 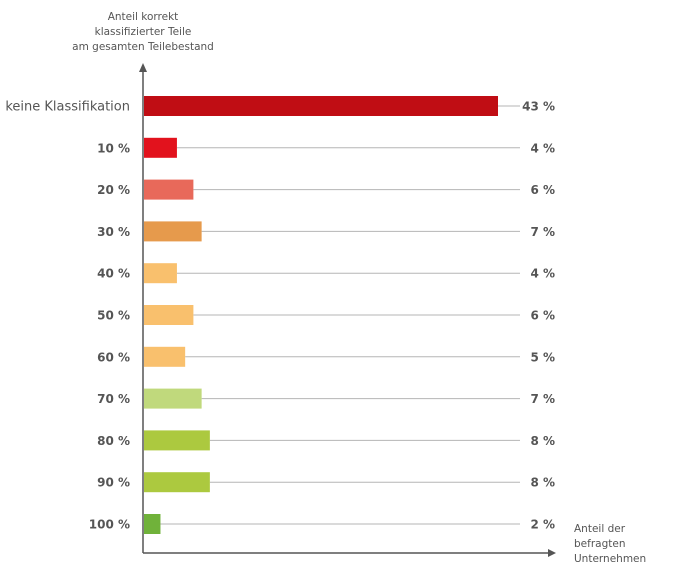 What do you see at coordinates (113, 190) in the screenshot?
I see `category-label: 20 %` at bounding box center [113, 190].